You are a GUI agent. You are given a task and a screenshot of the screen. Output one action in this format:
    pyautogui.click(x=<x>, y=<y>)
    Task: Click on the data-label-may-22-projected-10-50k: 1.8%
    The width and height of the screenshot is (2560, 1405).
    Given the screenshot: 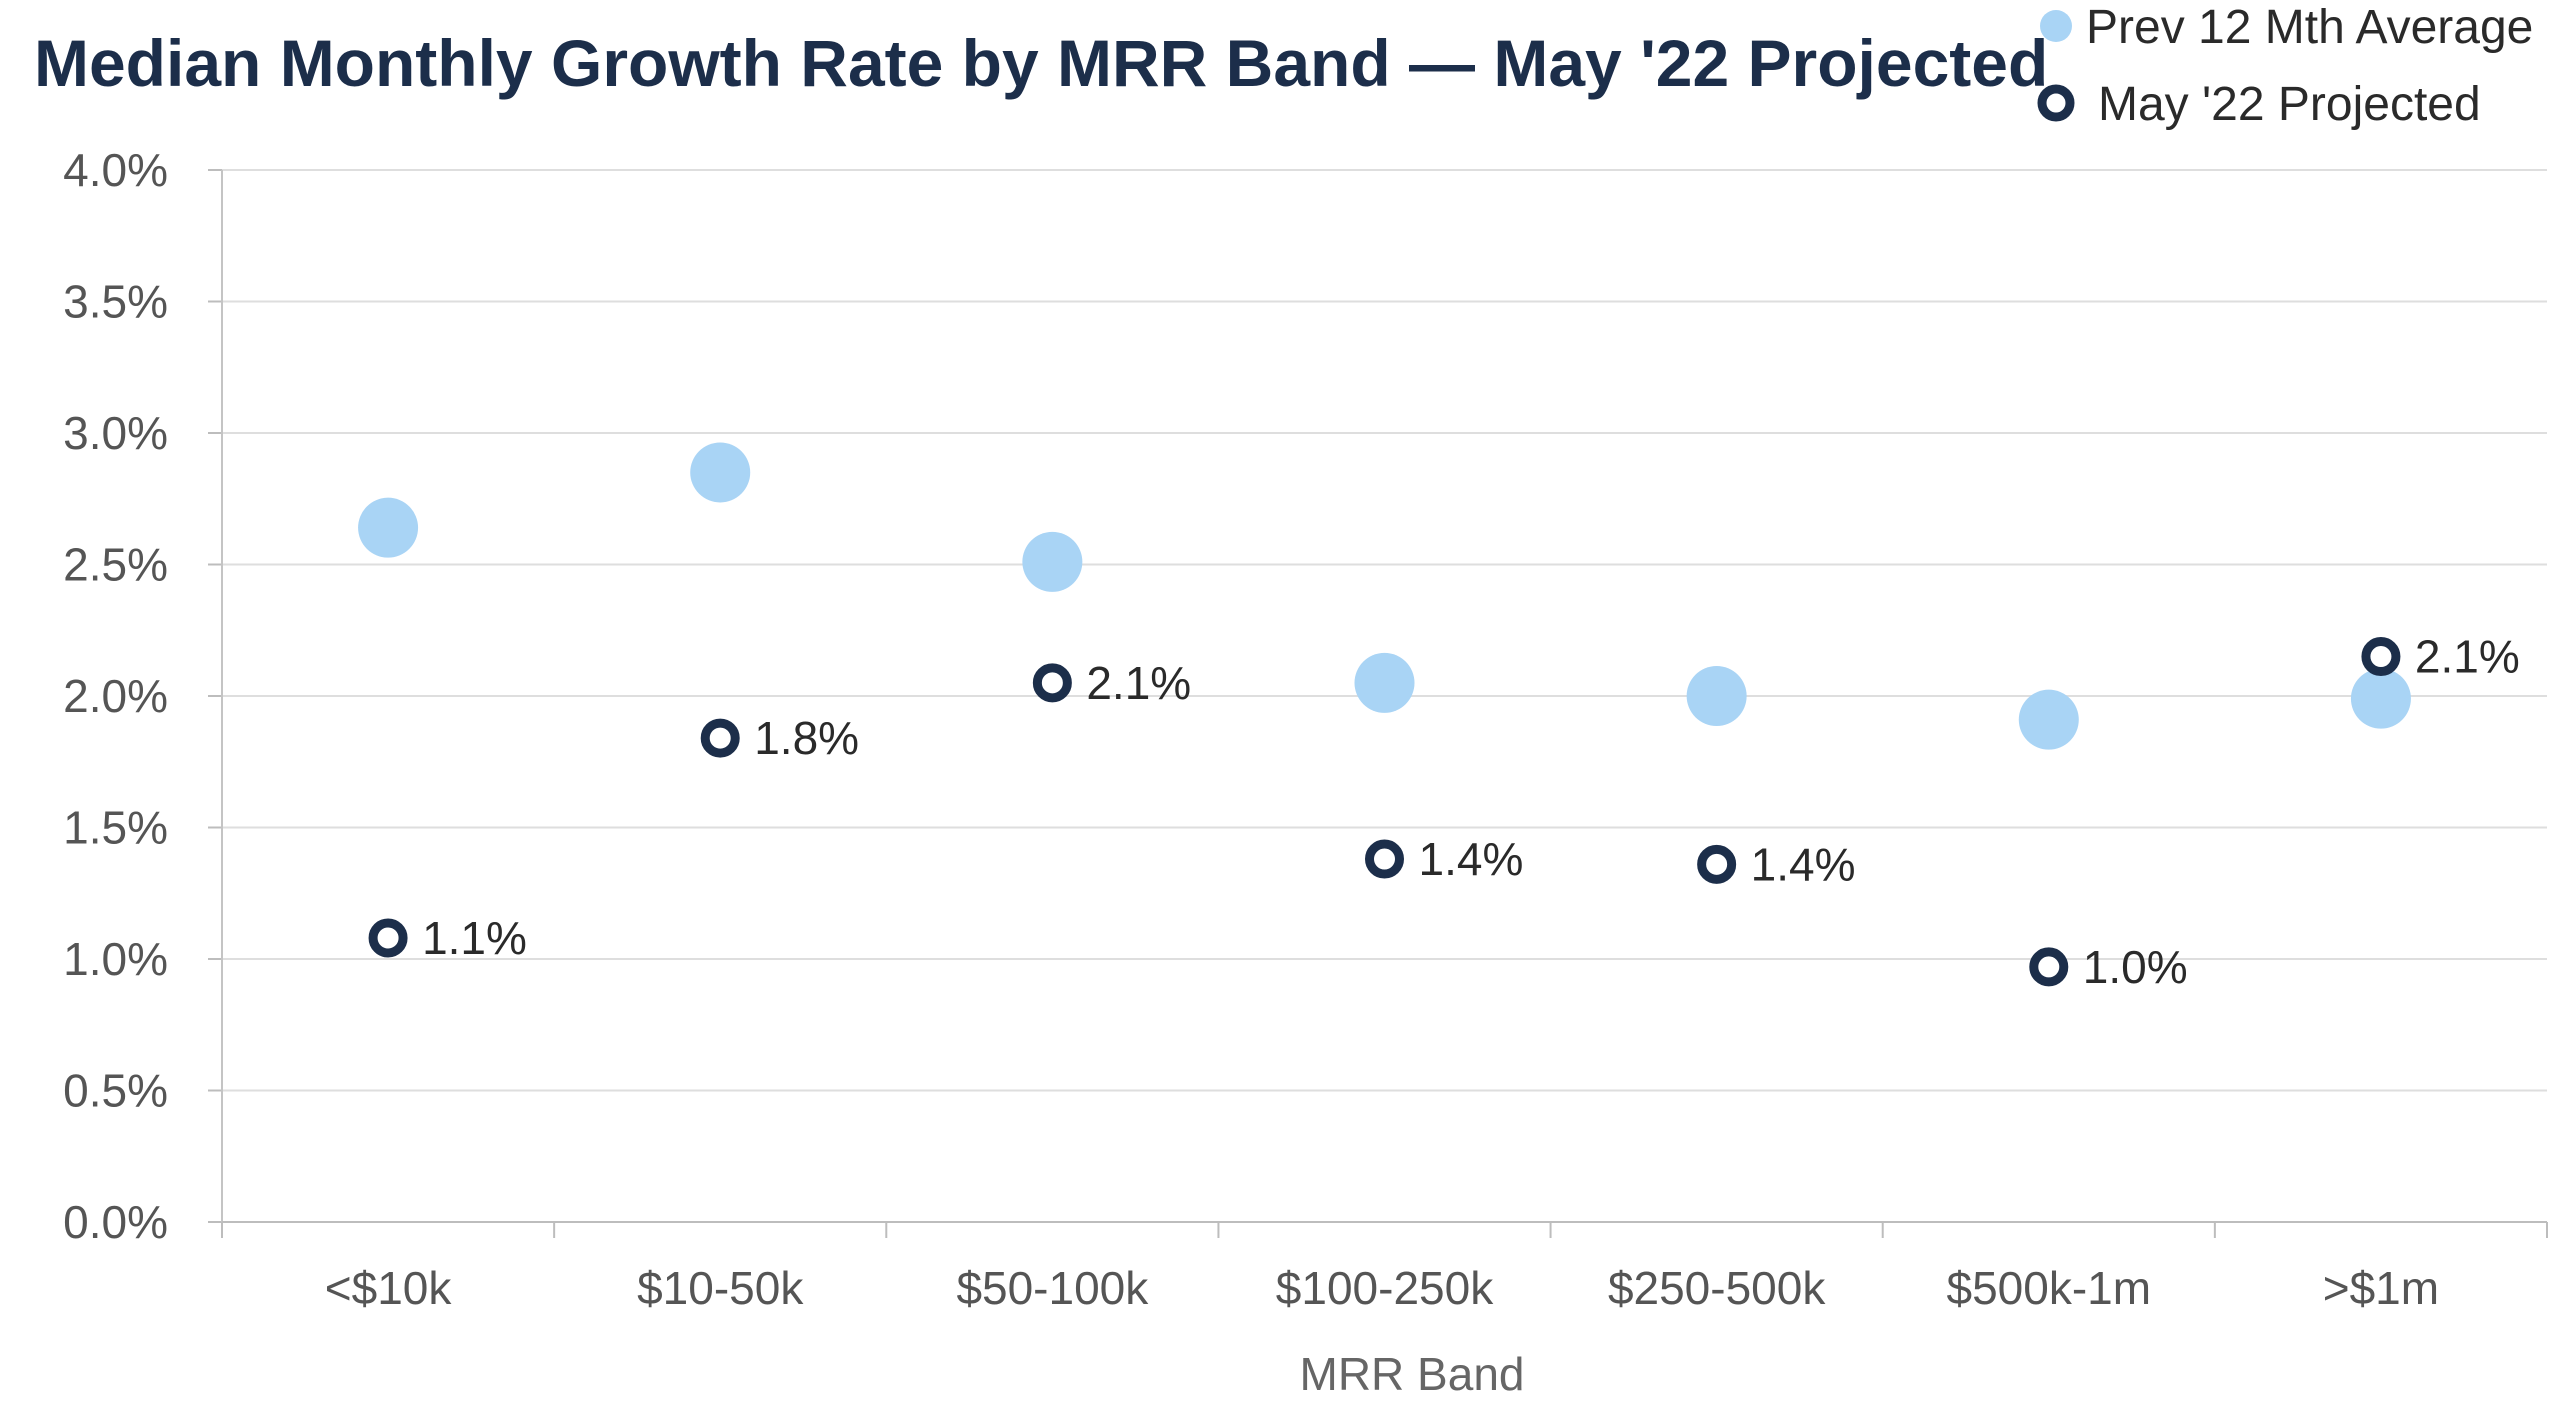 What is the action you would take?
    pyautogui.click(x=806, y=738)
    